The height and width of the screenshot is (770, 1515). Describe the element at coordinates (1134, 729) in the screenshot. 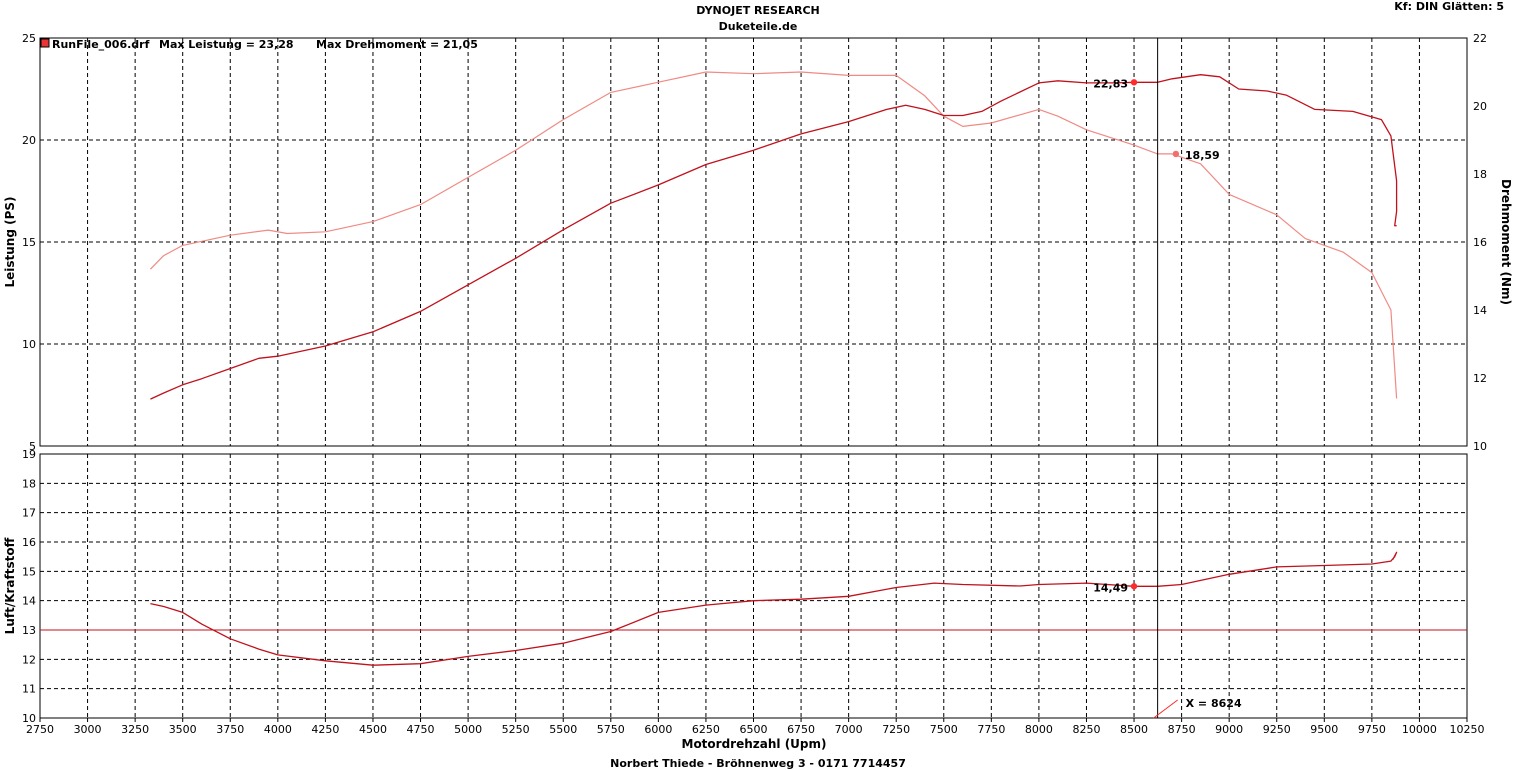

I see `x-tick-label: 8500` at that location.